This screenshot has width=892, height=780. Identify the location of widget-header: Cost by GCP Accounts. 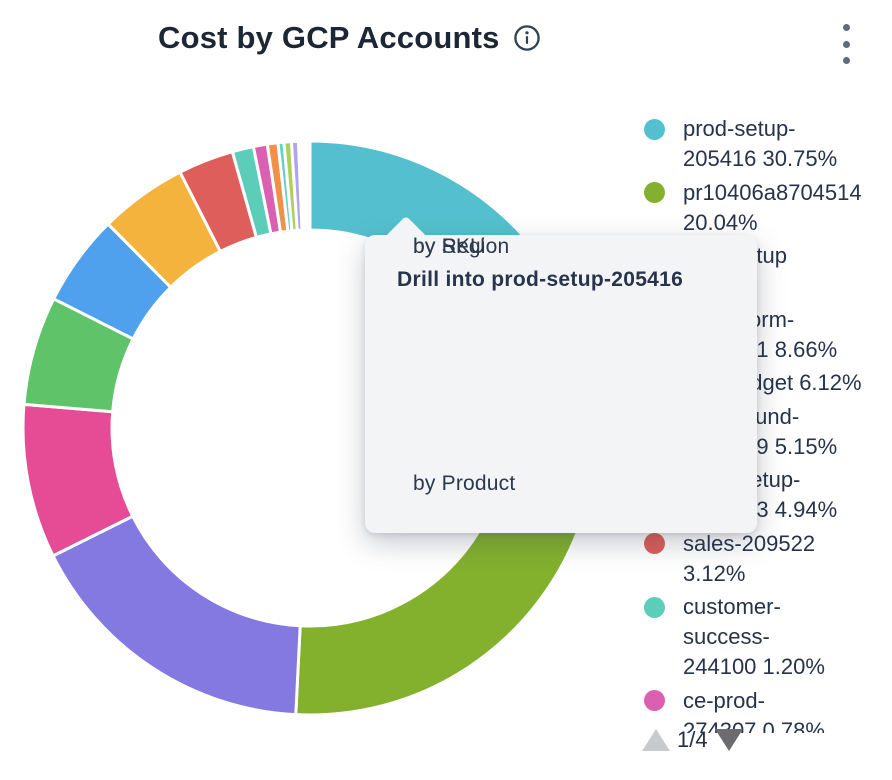
(349, 38).